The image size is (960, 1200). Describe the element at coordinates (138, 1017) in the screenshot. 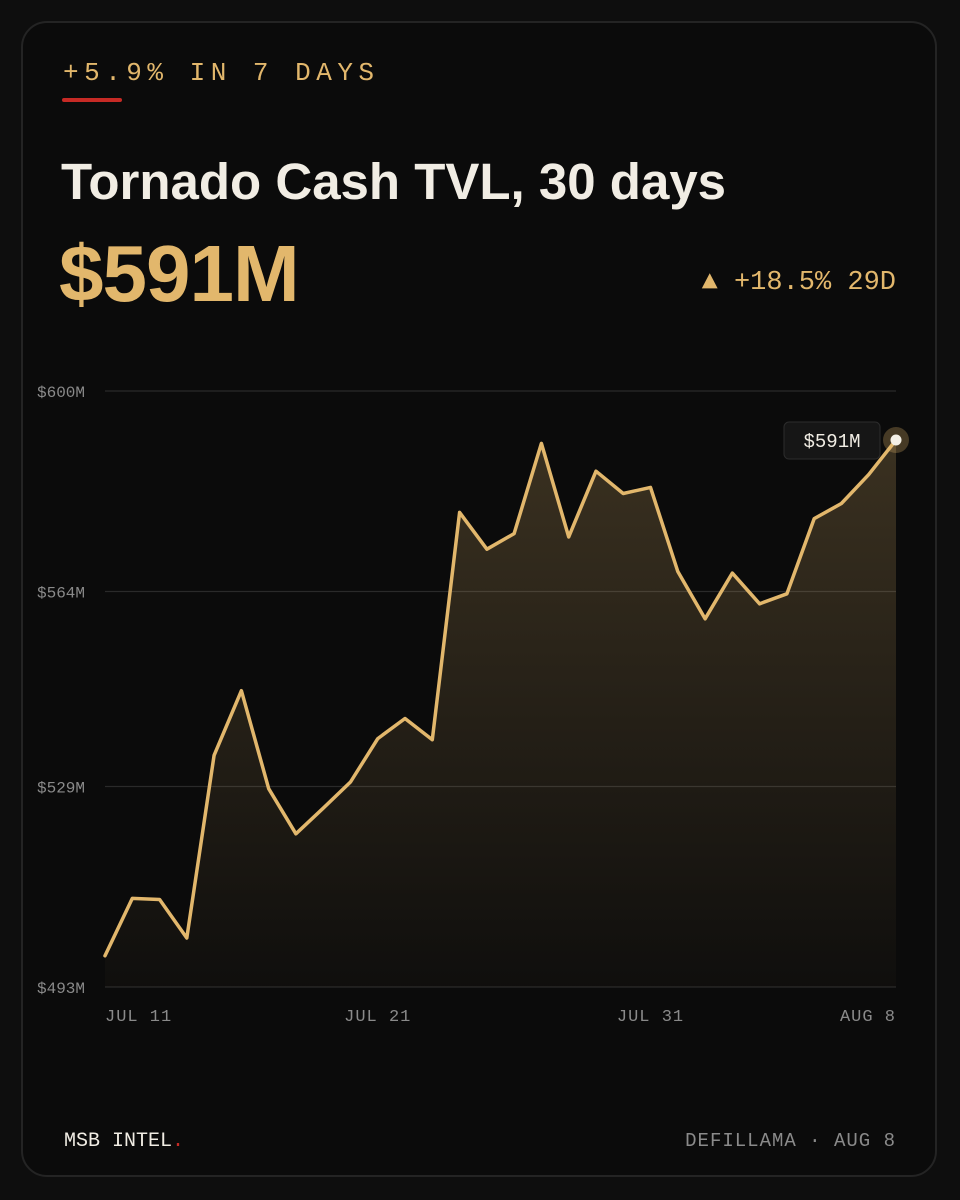

I see `x-tick-label: JUL 11` at that location.